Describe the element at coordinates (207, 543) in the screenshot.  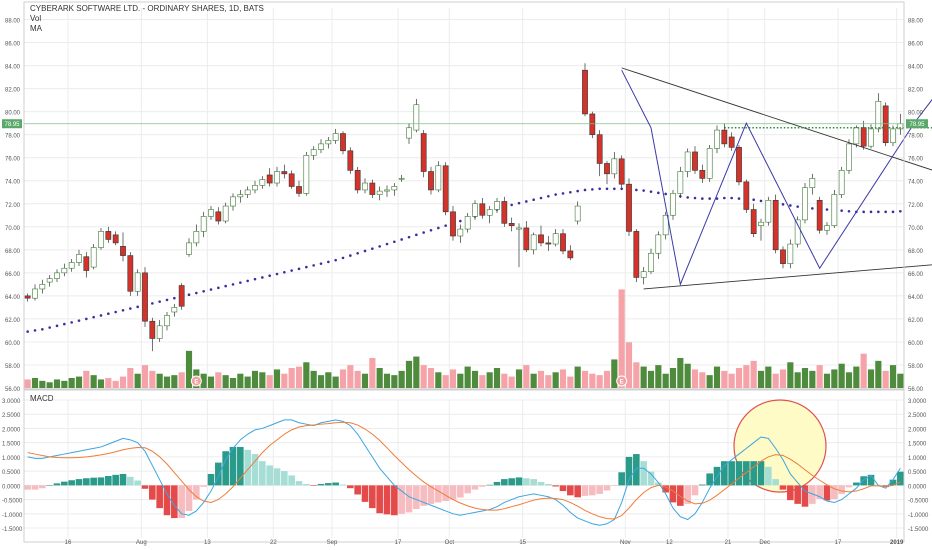
I see `x-tick-label: 13` at that location.